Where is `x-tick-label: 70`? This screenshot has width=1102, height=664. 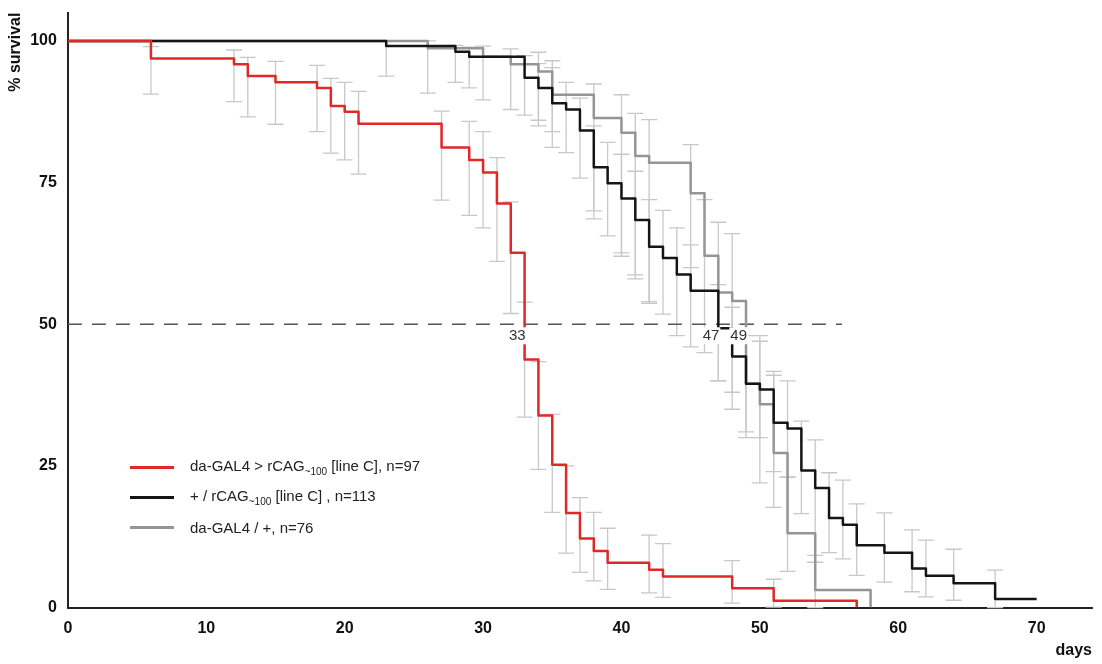
x-tick-label: 70 is located at coordinates (1036, 627).